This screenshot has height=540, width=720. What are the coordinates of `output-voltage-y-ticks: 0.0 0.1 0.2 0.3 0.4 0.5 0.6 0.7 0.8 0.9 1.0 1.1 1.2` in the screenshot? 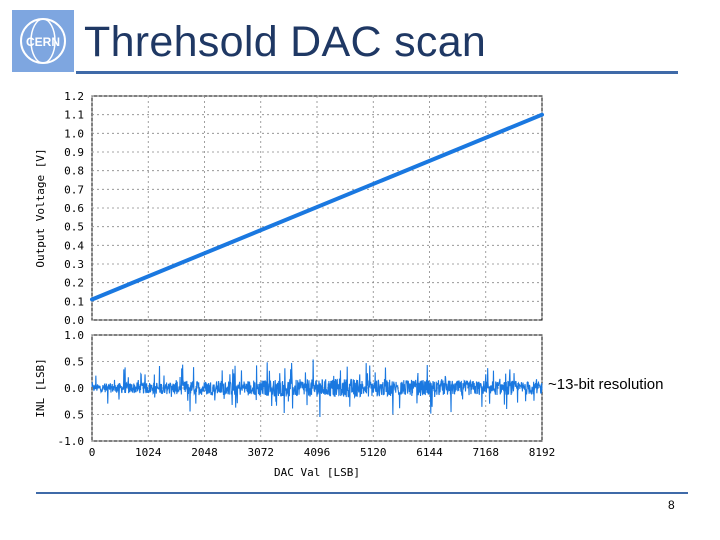 It's located at (74, 208).